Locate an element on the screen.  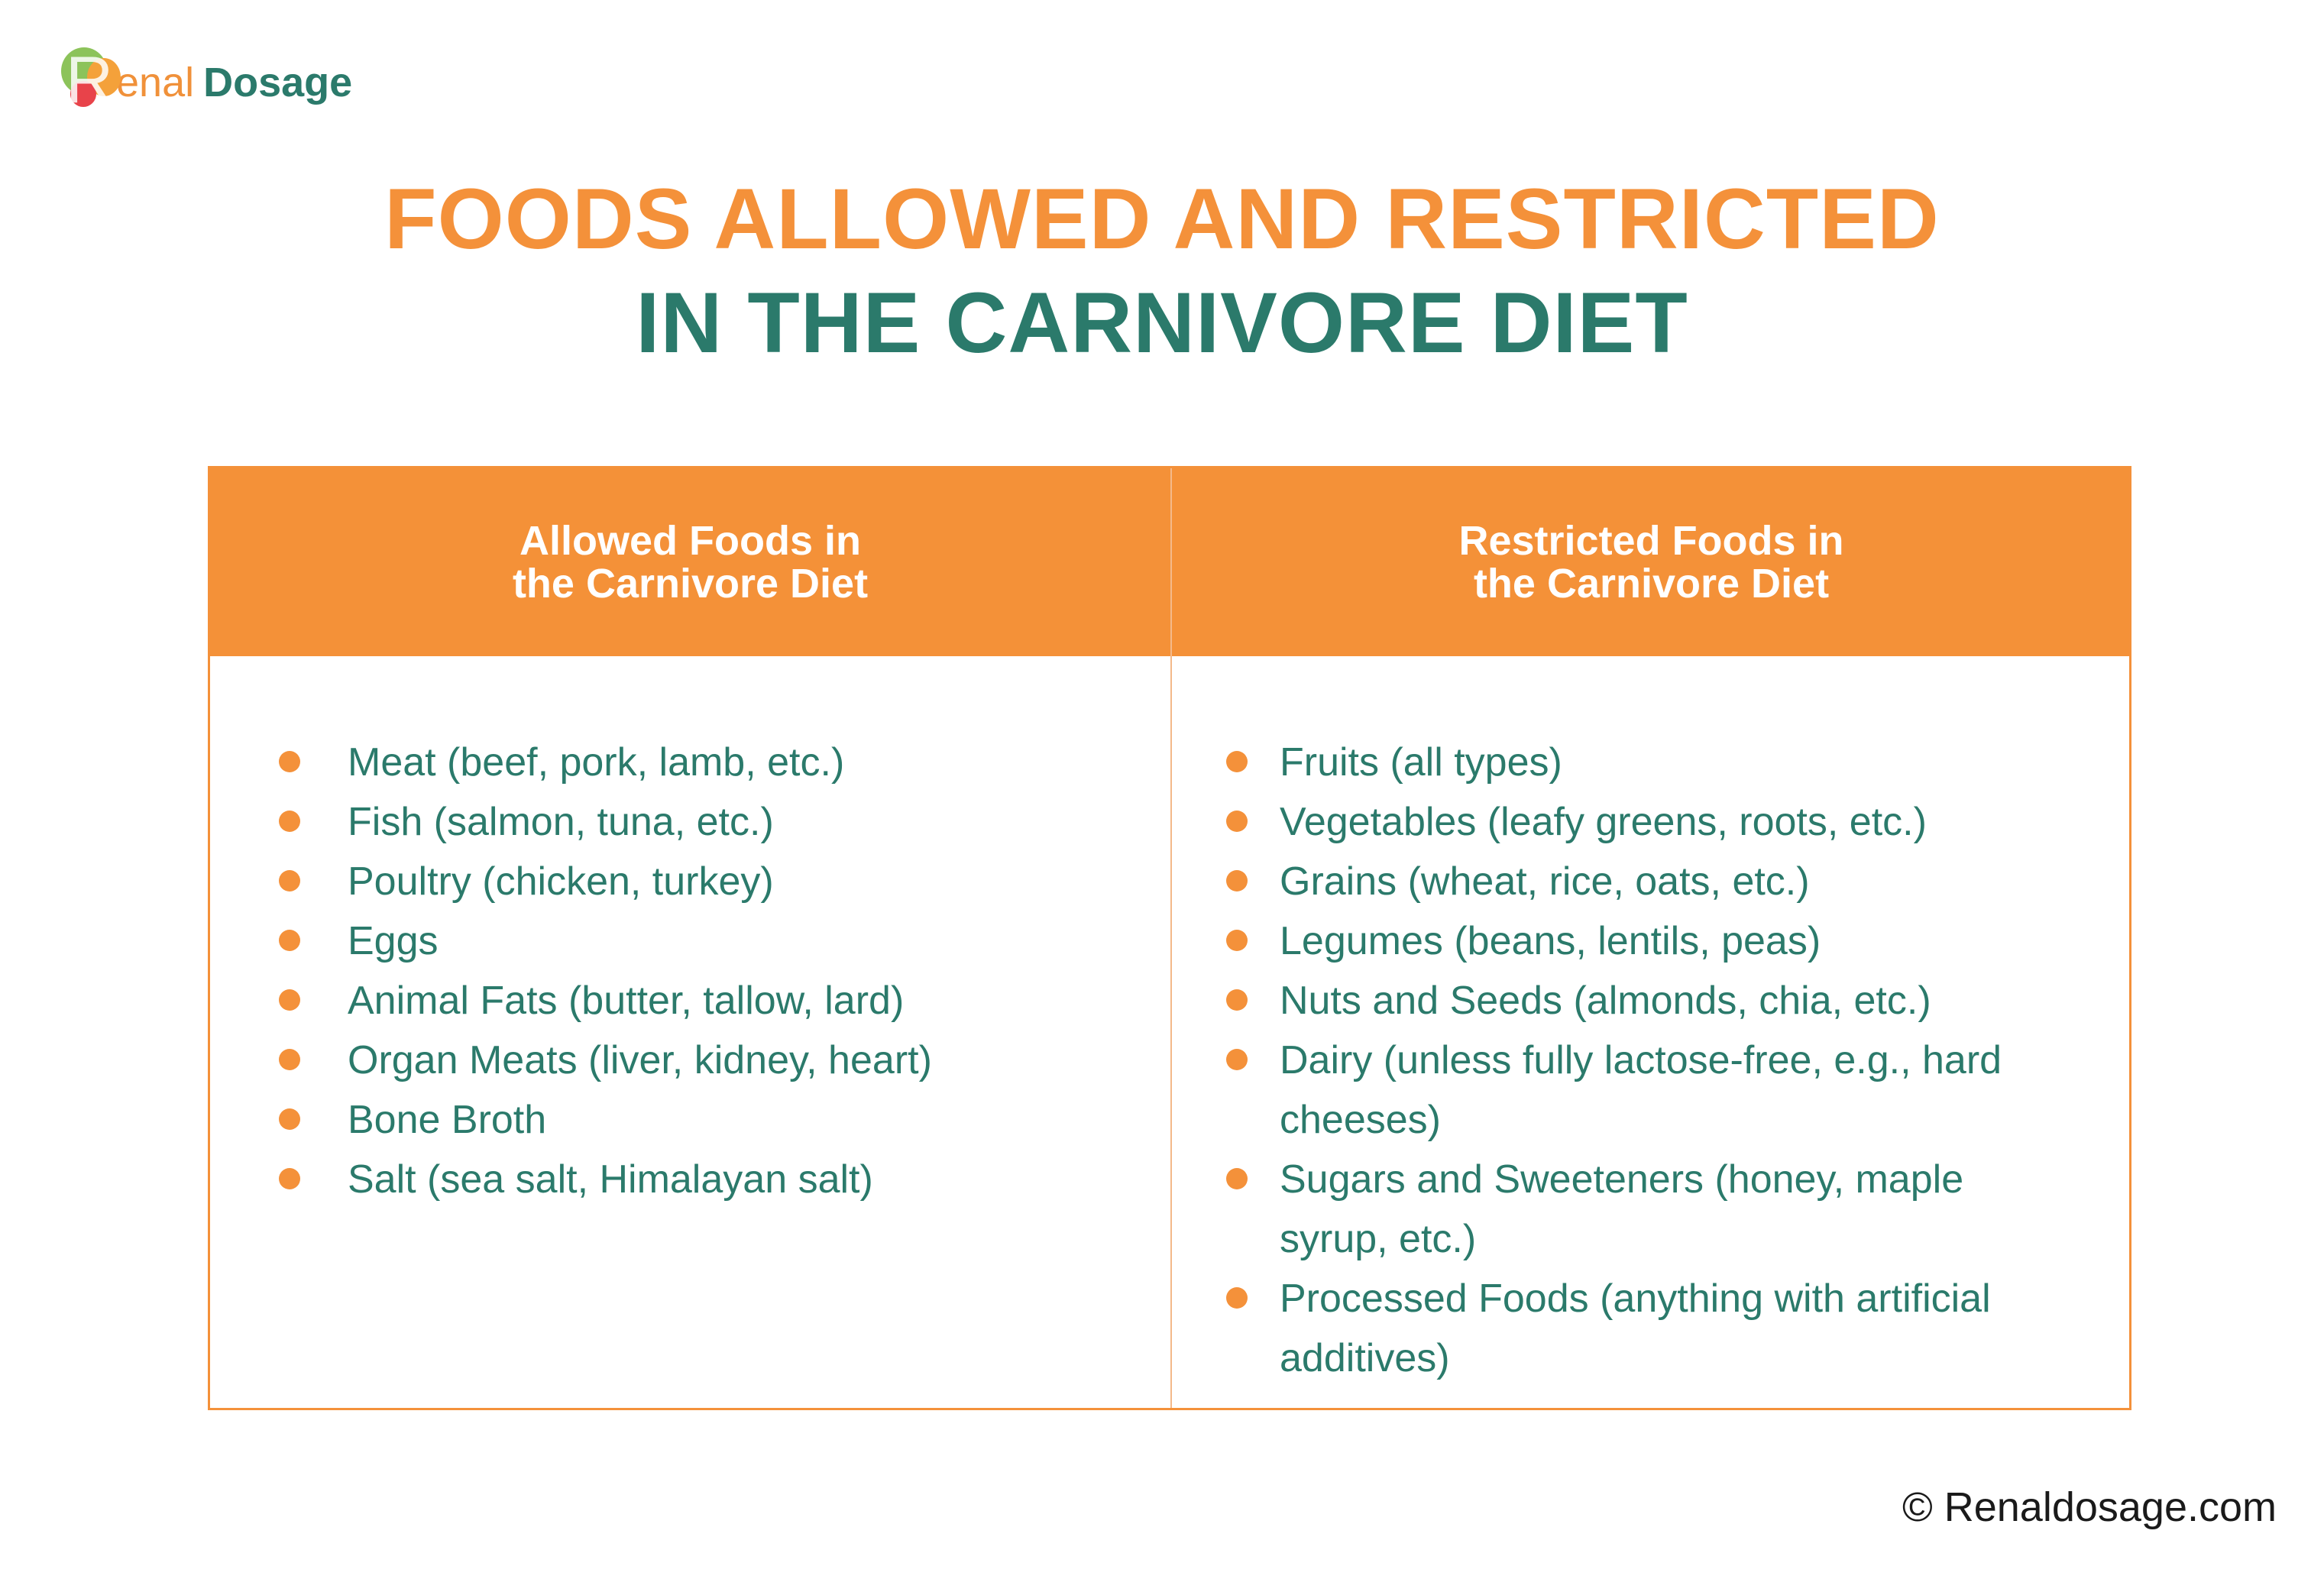
restricted-item: Fruits (all types) is located at coordinates (1654, 763).